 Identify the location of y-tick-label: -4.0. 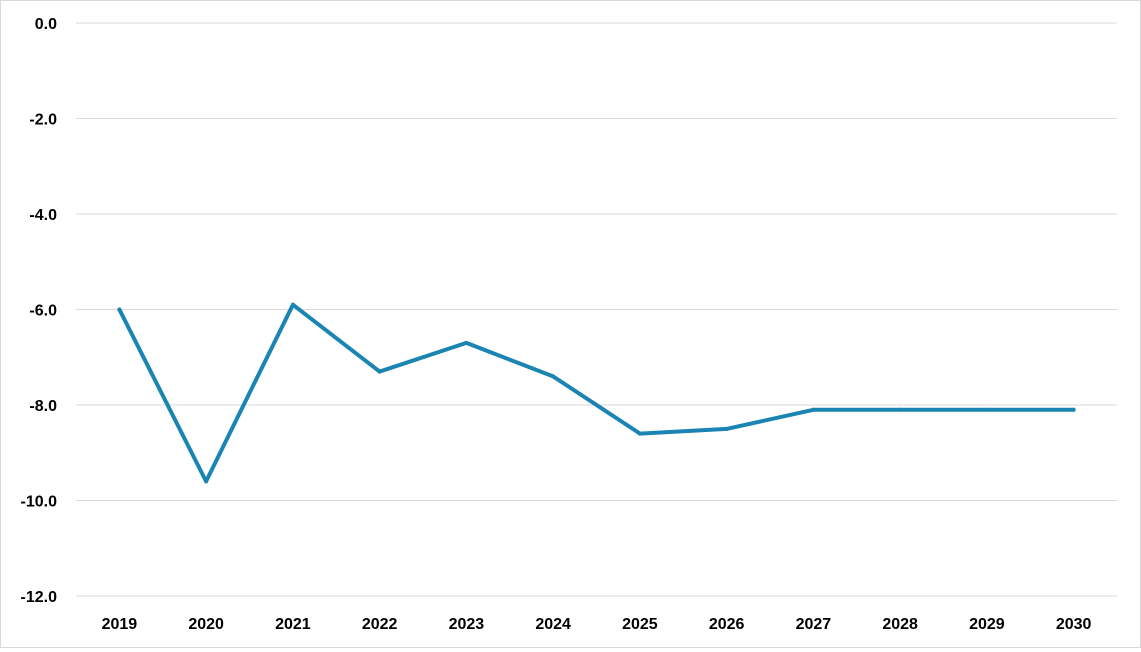
(43, 215).